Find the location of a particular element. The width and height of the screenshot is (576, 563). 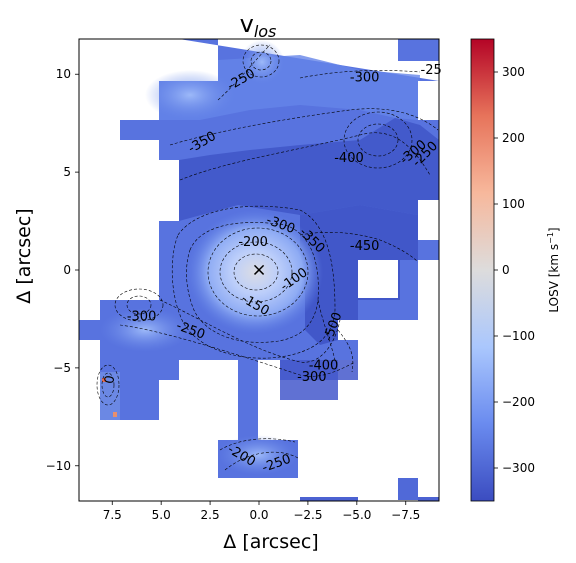

y-tick-label: 5 is located at coordinates (67, 172).